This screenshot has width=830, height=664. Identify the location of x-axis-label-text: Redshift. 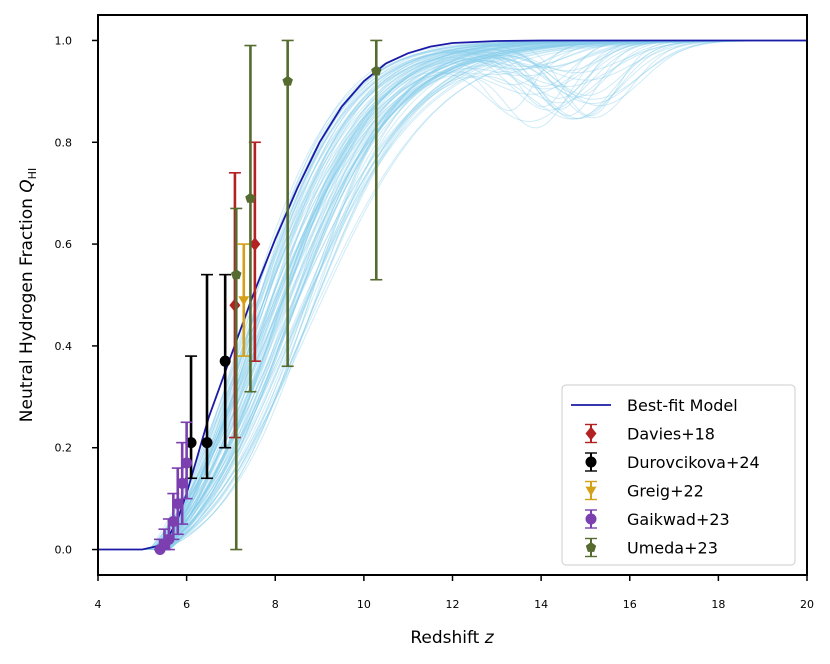
(447, 638).